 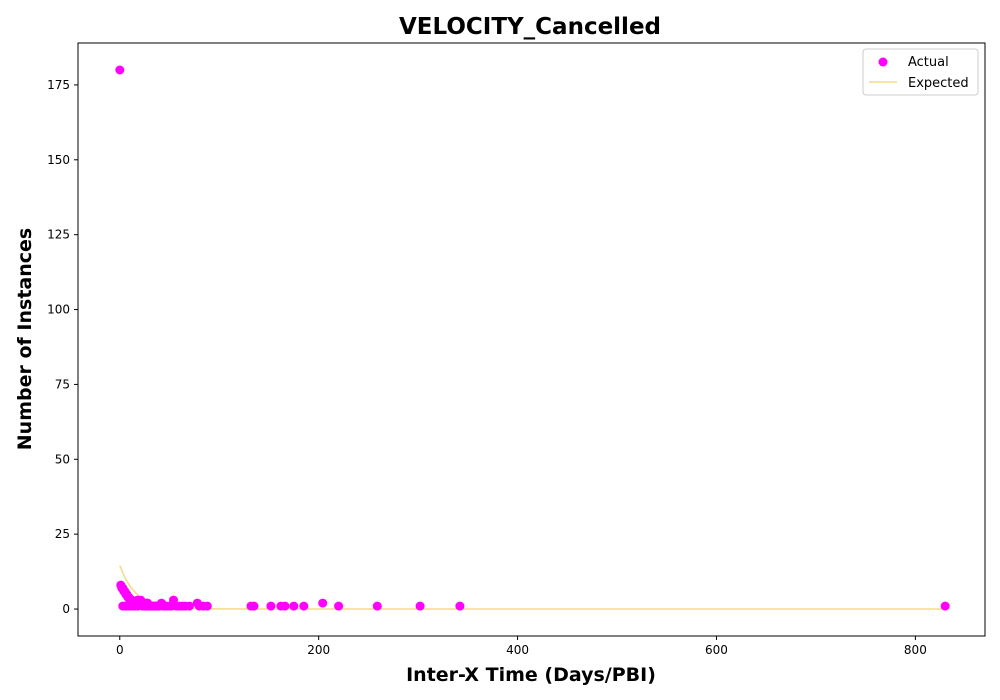 I want to click on x-tick-label: 0, so click(x=120, y=650).